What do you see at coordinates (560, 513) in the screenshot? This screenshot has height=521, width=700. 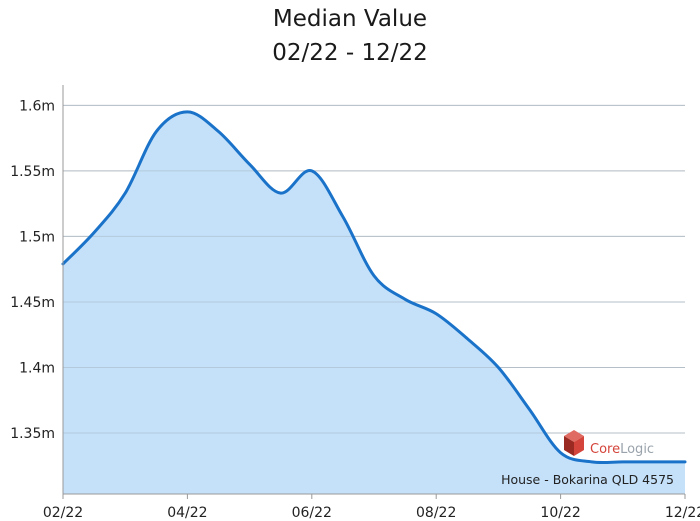 I see `x-tick-label: 10/22` at bounding box center [560, 513].